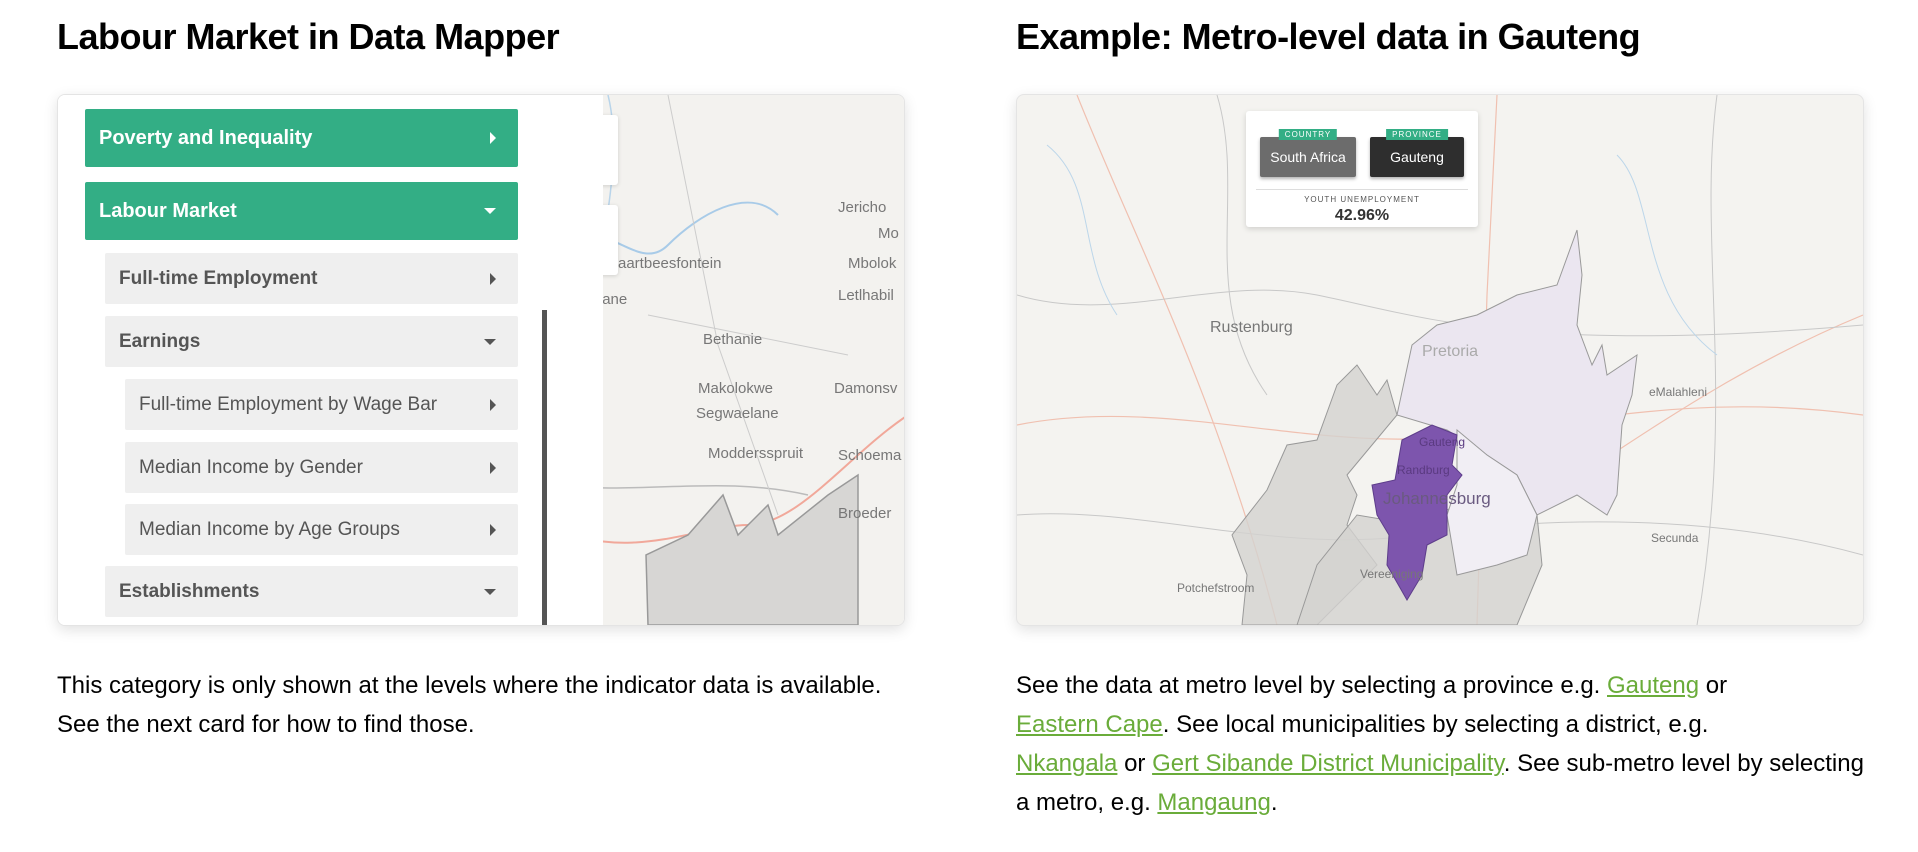  I want to click on link-nkangala: Nkangala, so click(1067, 763).